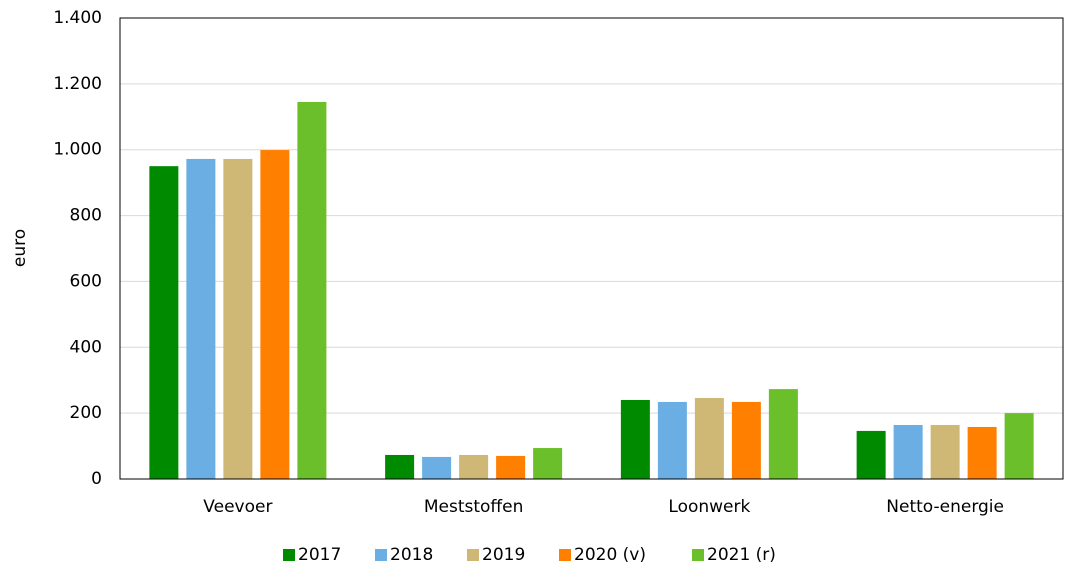  I want to click on x-tick-label: Loonwerk, so click(709, 507).